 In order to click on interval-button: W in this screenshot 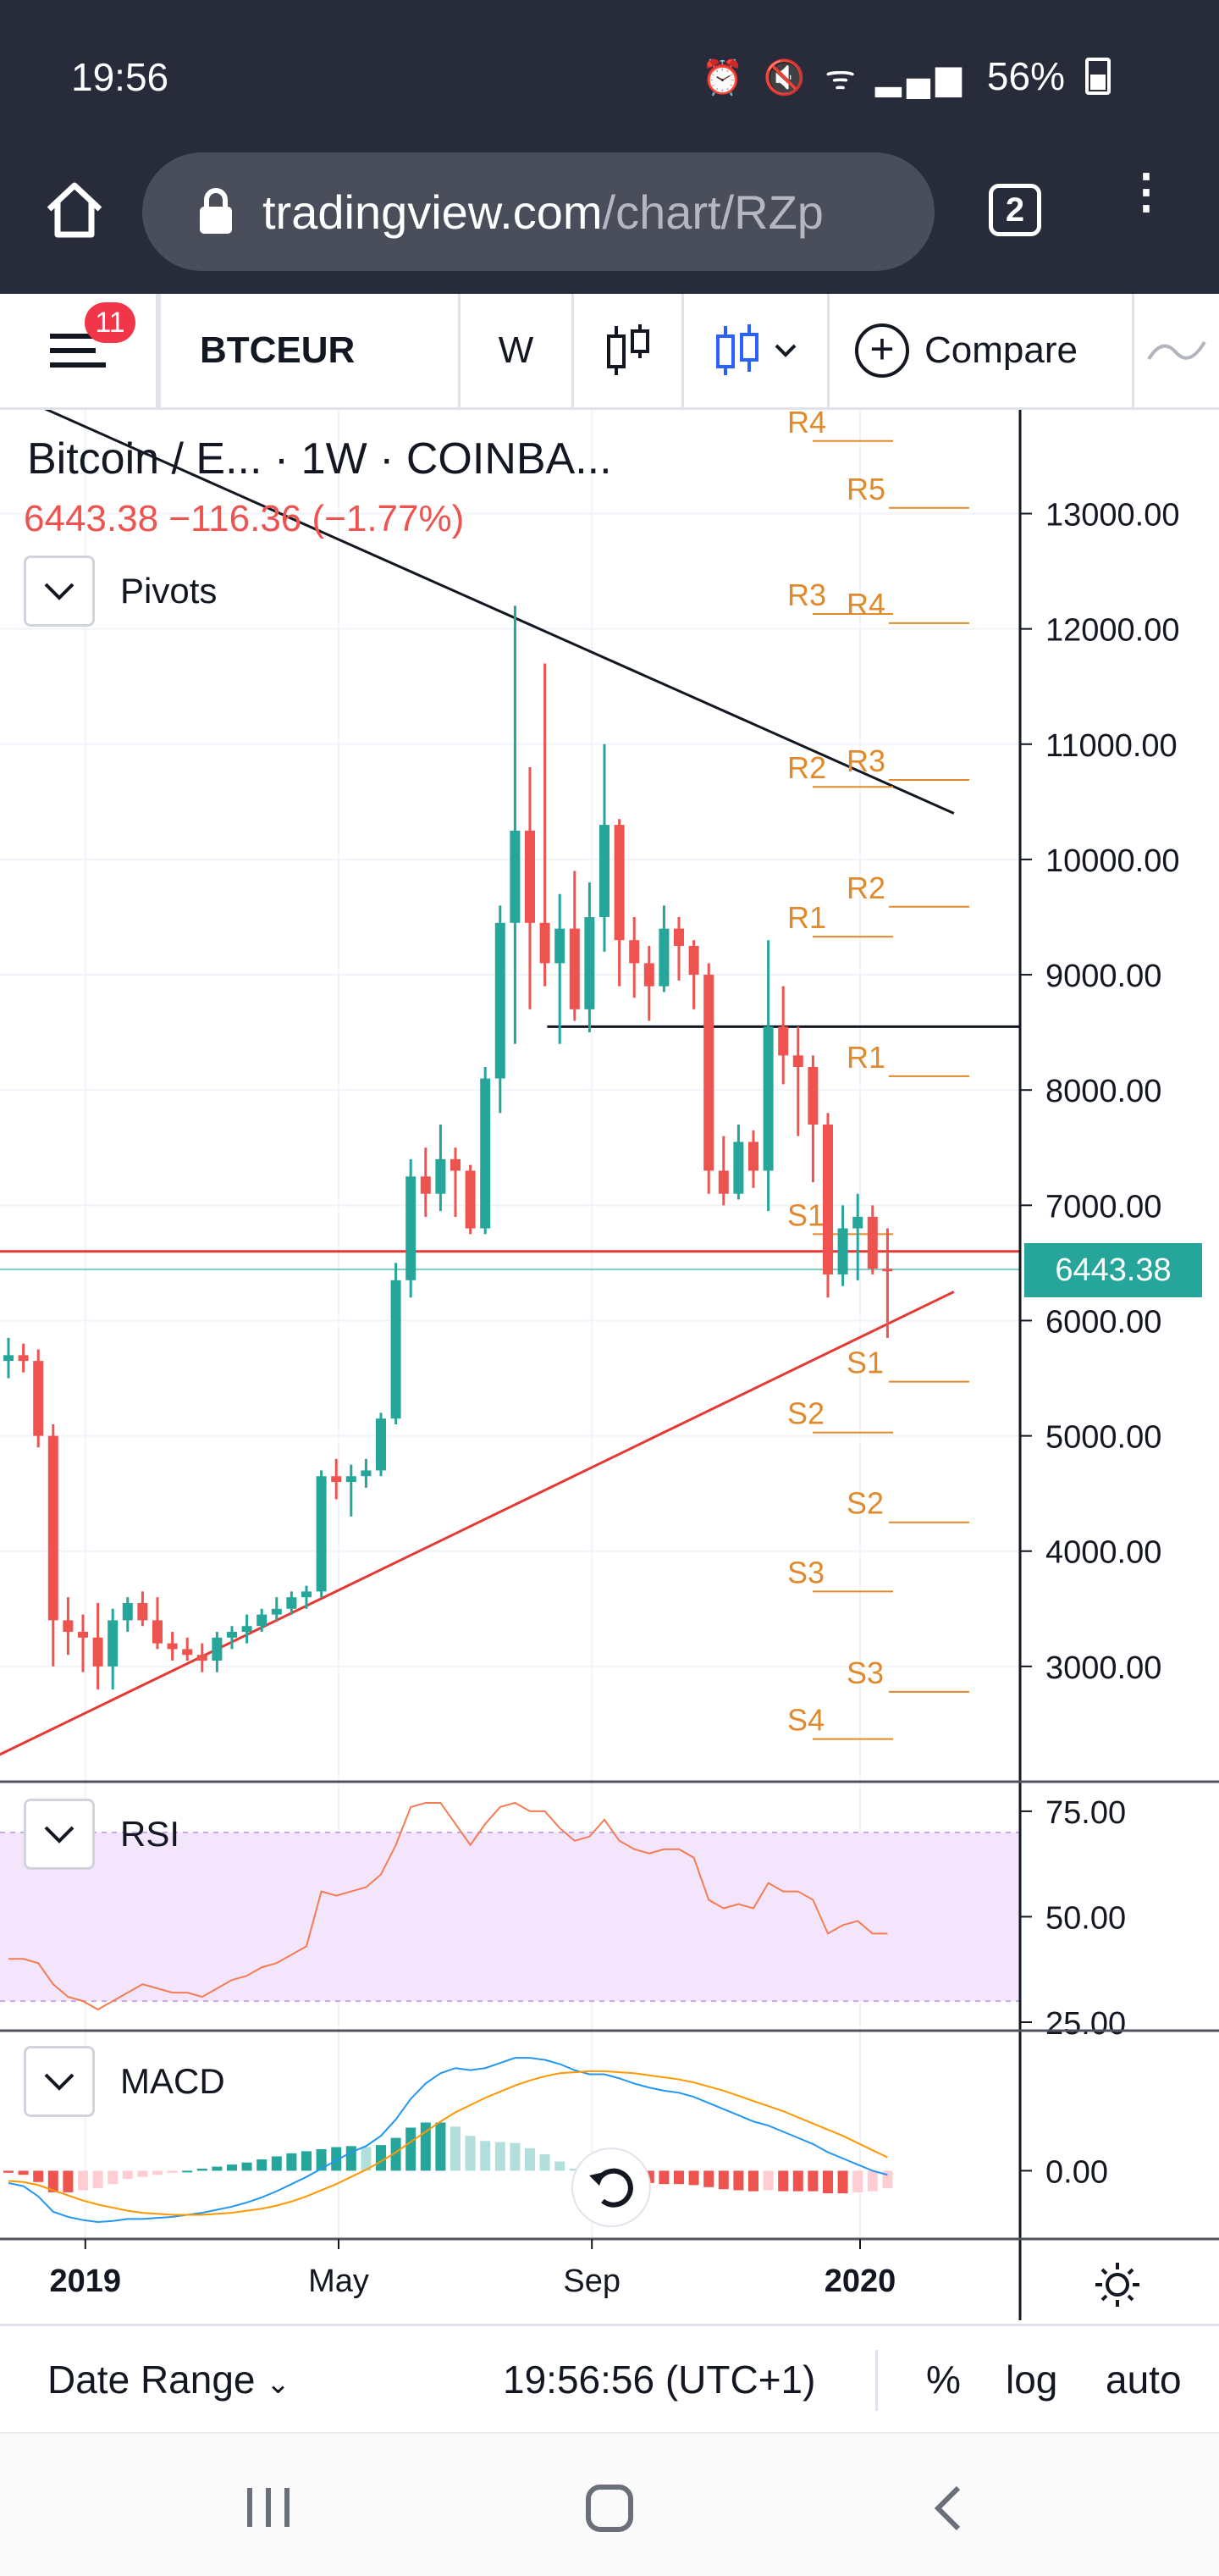, I will do `click(517, 350)`.